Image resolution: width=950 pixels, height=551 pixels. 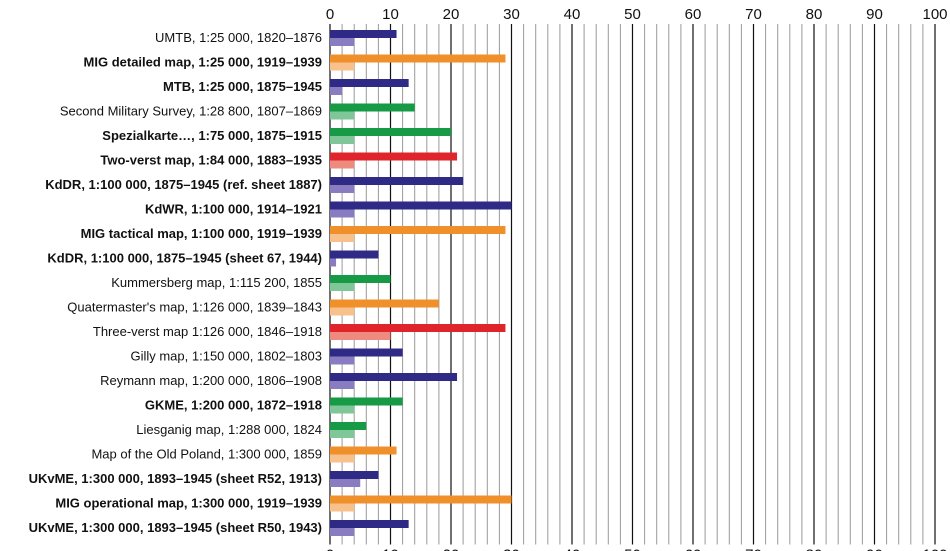 I want to click on bottom-tick-label: 30, so click(x=511, y=549).